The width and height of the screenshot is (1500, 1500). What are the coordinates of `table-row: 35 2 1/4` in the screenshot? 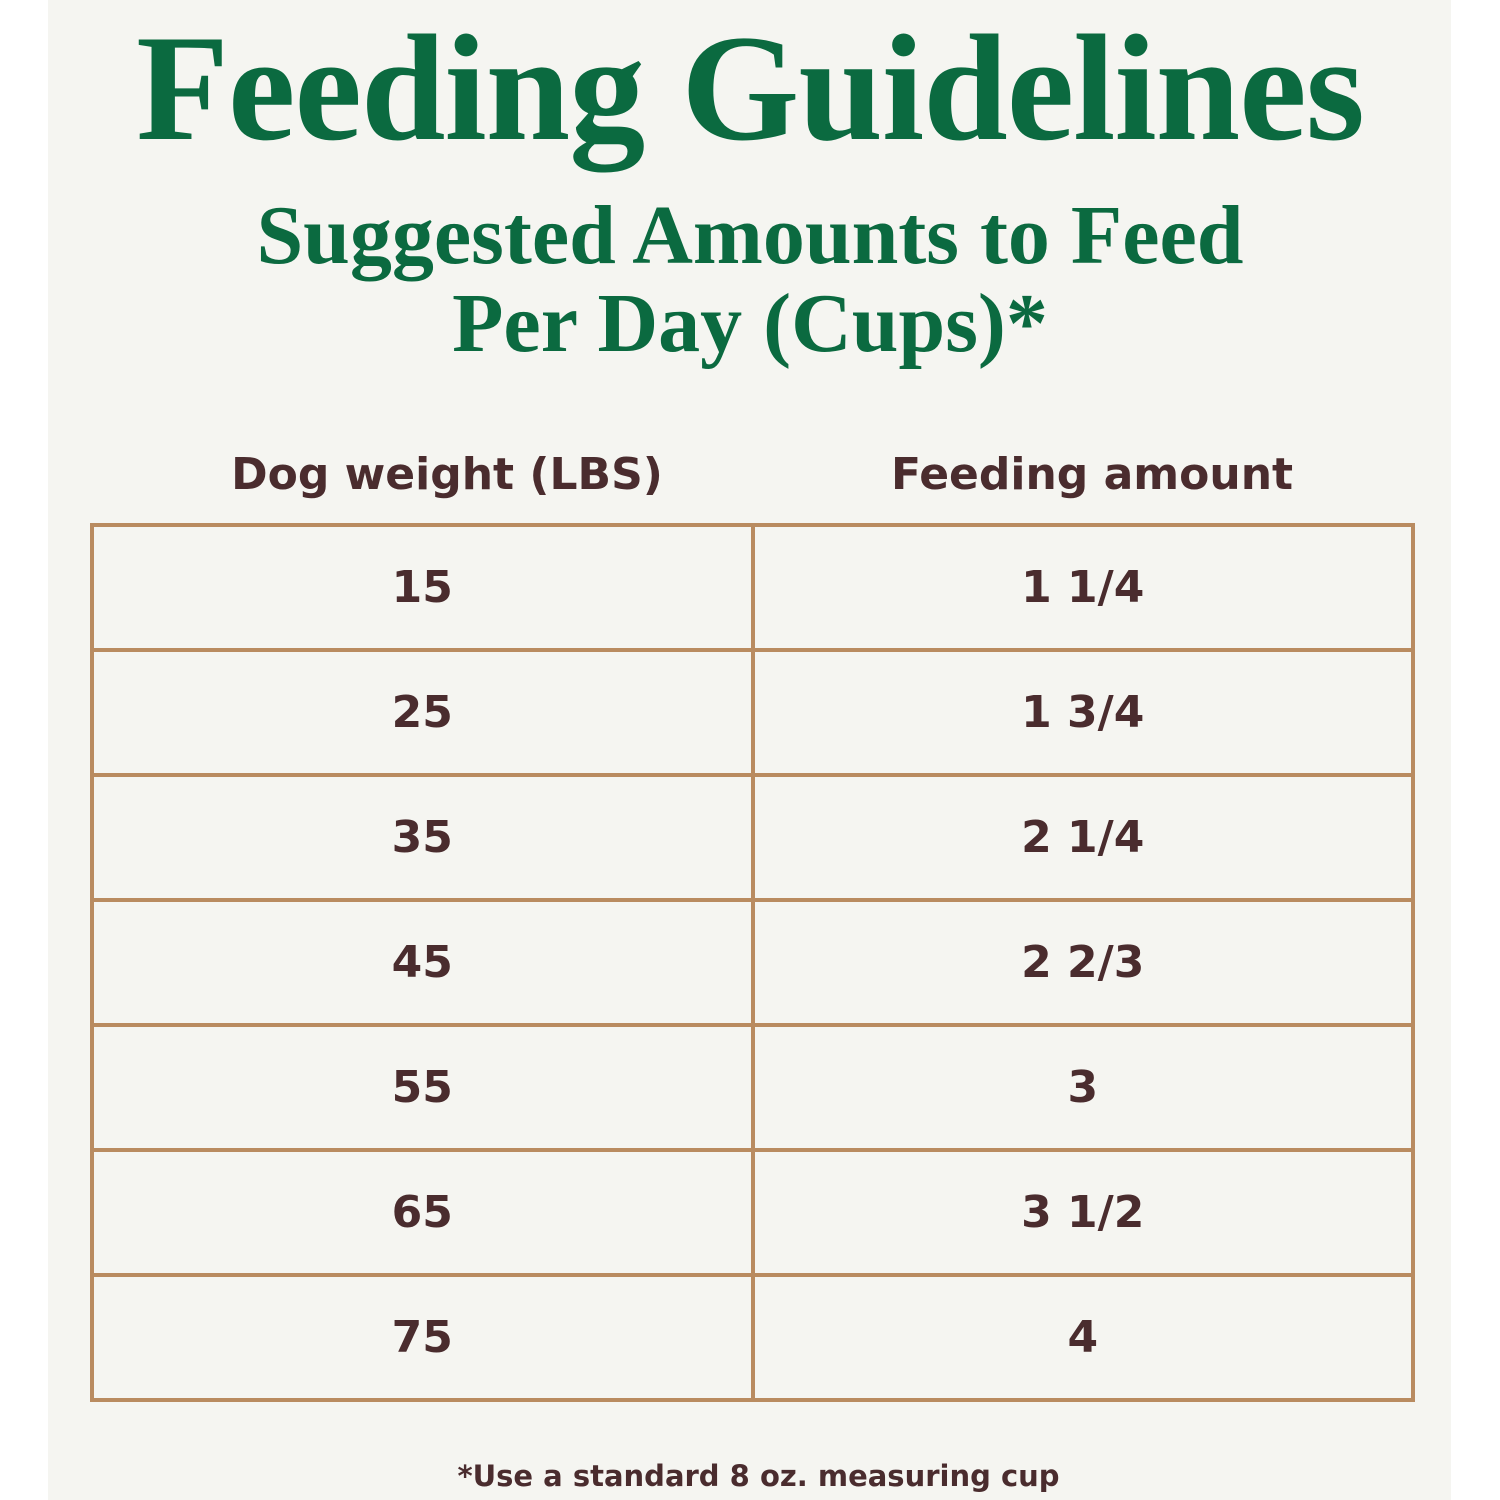 It's located at (752, 837).